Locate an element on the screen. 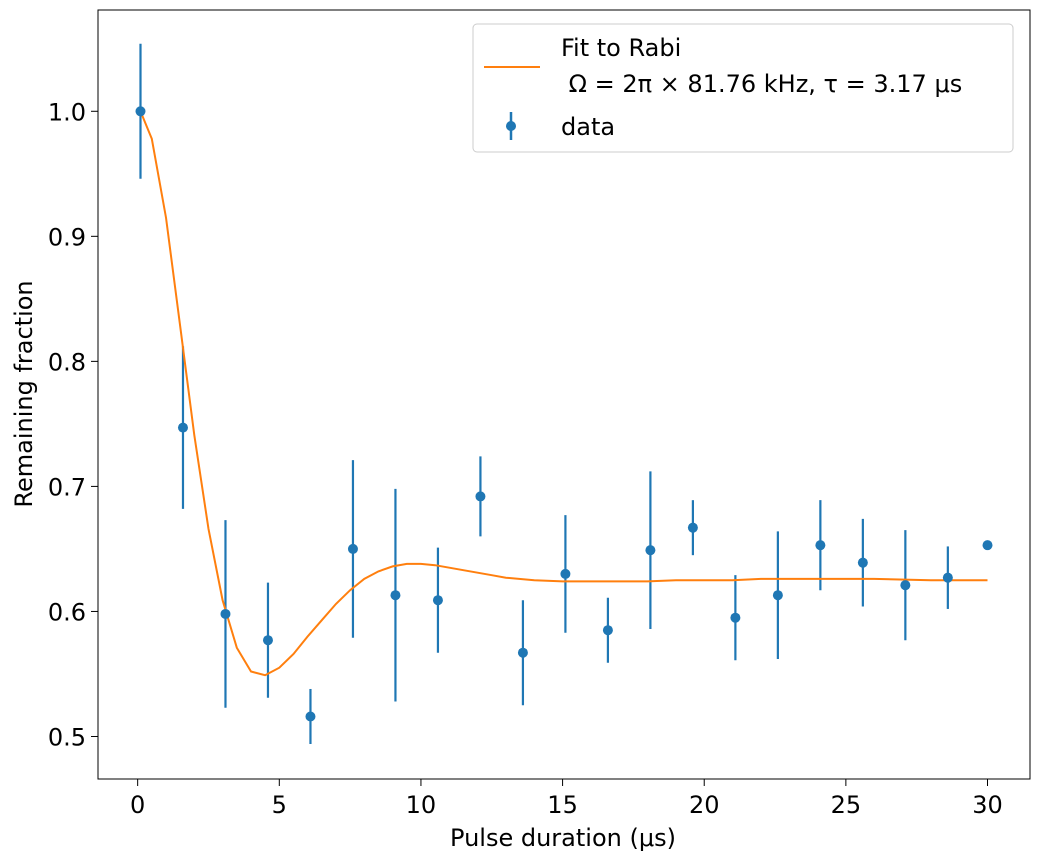 The width and height of the screenshot is (1037, 865). x-axis-ticks: 0 5 10 15 20 25 30 is located at coordinates (566, 799).